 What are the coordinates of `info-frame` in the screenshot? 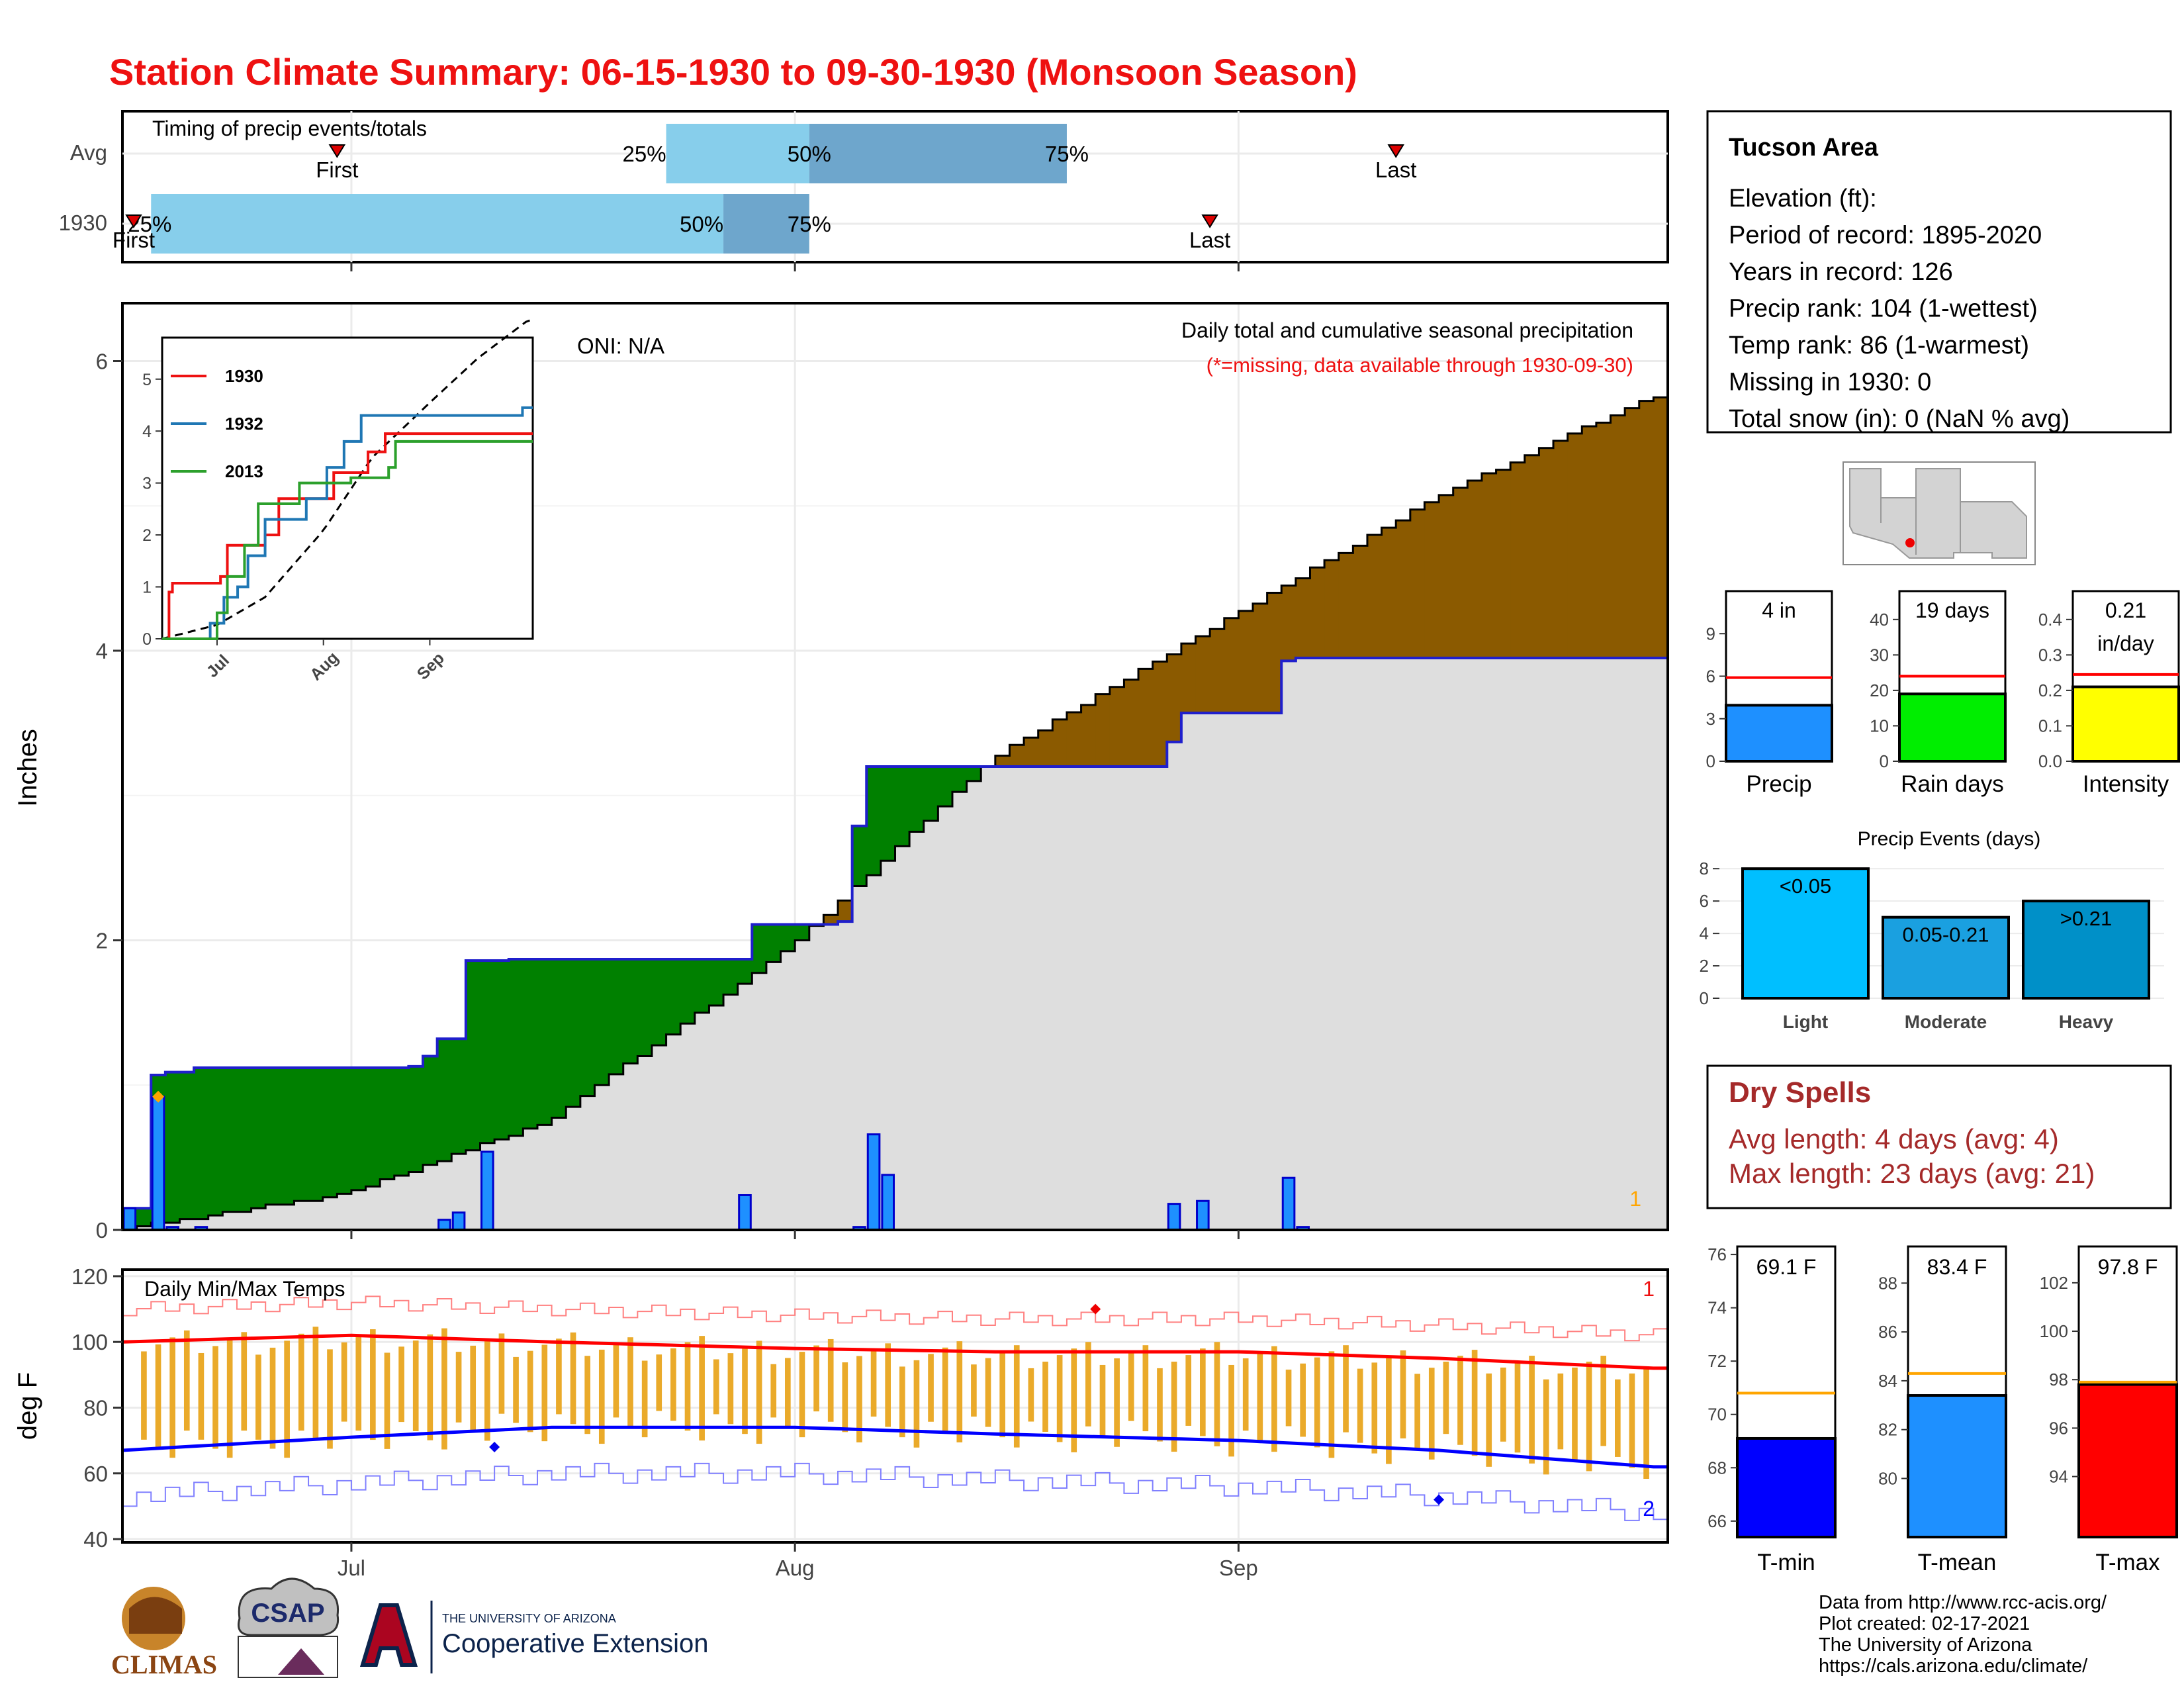 It's located at (1939, 272).